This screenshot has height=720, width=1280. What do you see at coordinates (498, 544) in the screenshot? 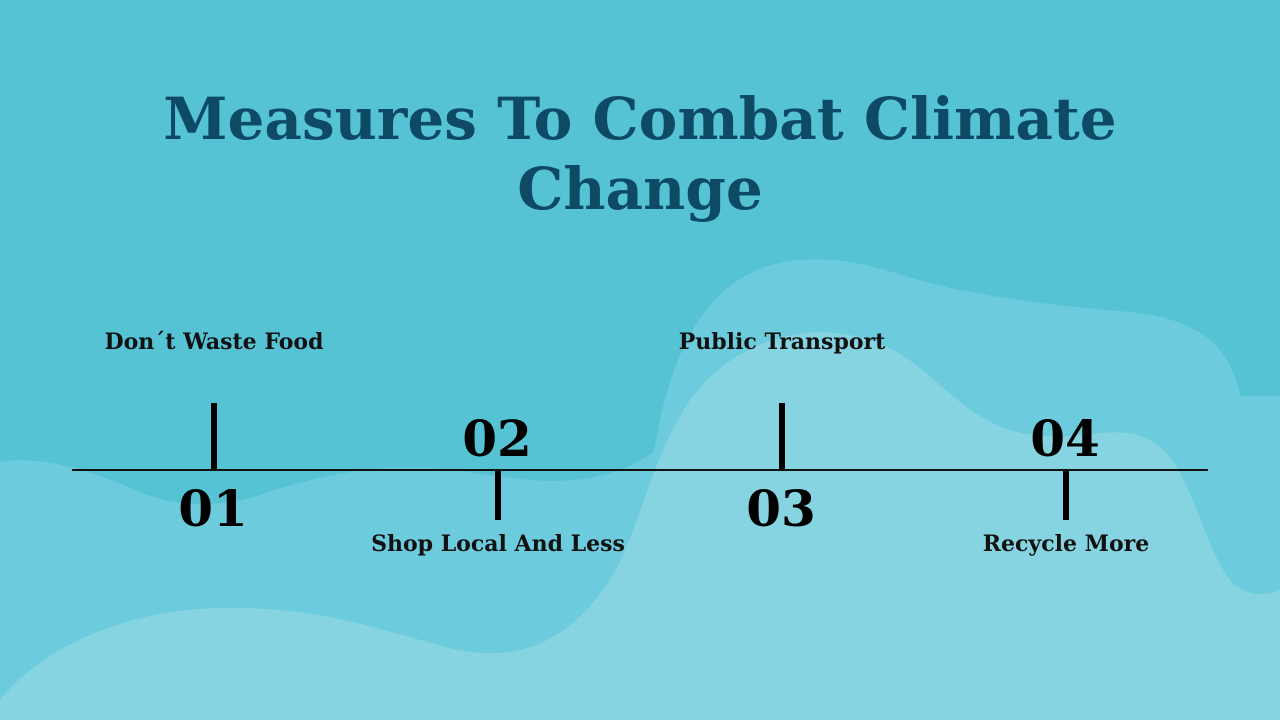
I see `step-label-02: Shop Local And Less` at bounding box center [498, 544].